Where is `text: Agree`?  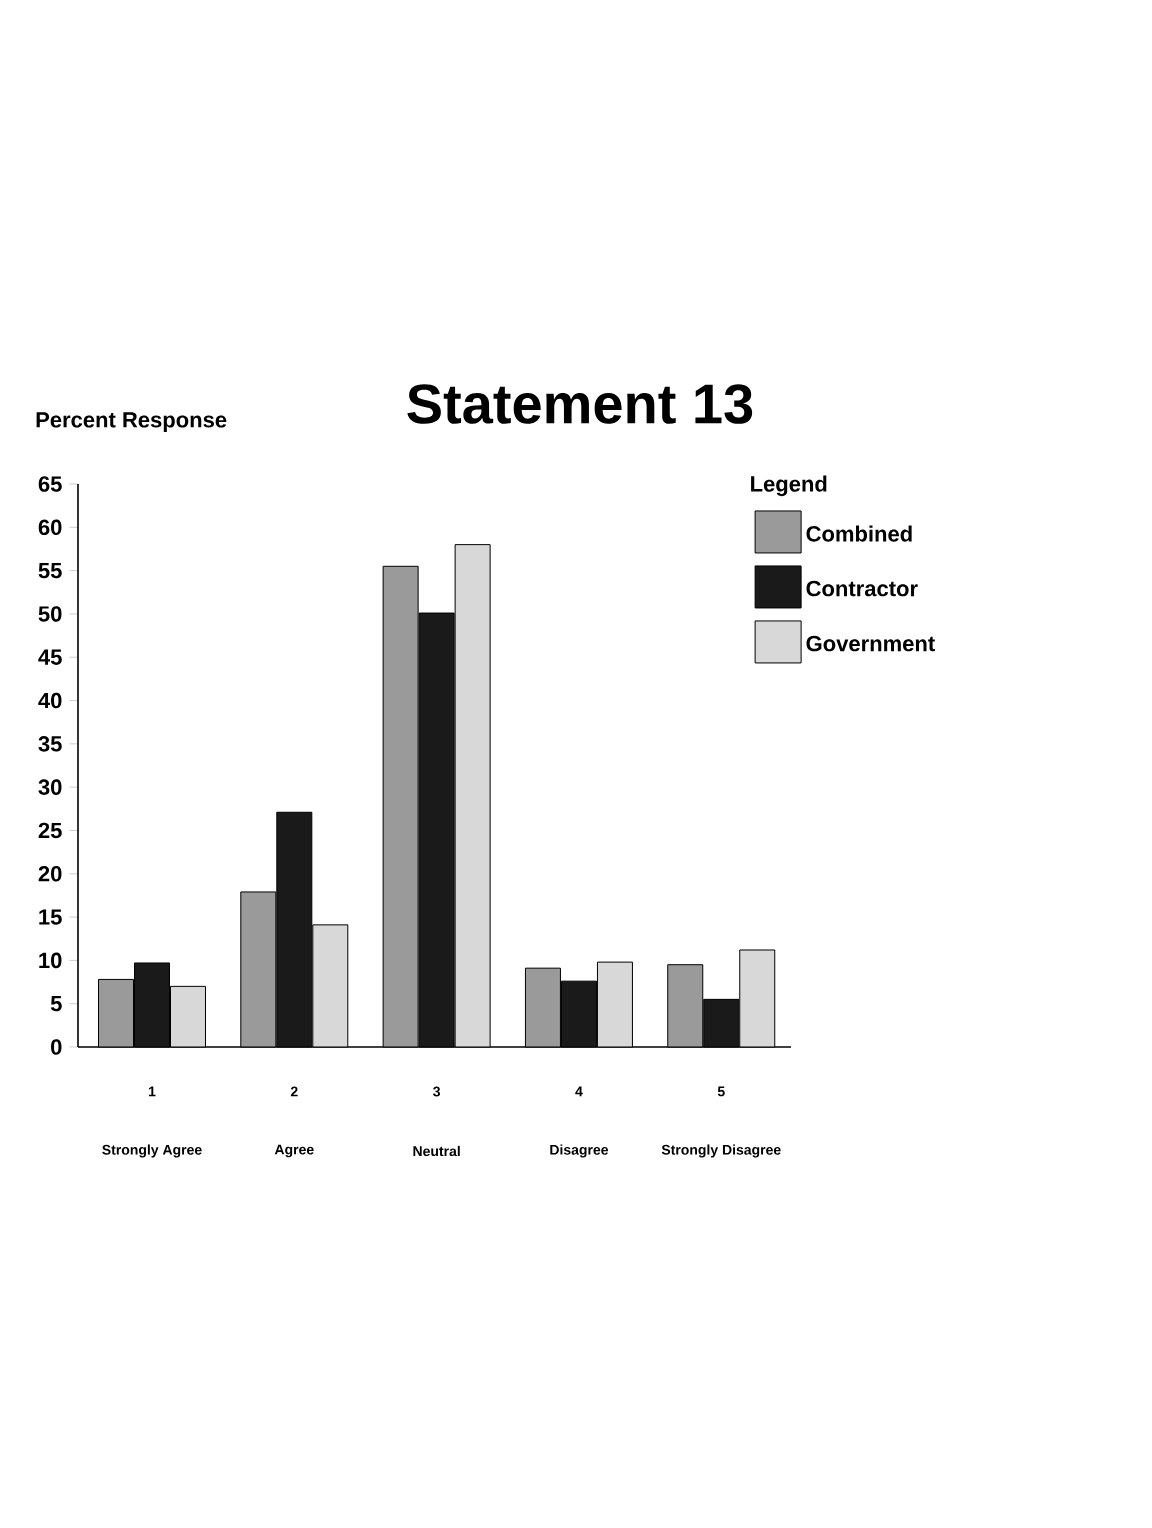
text: Agree is located at coordinates (294, 1151).